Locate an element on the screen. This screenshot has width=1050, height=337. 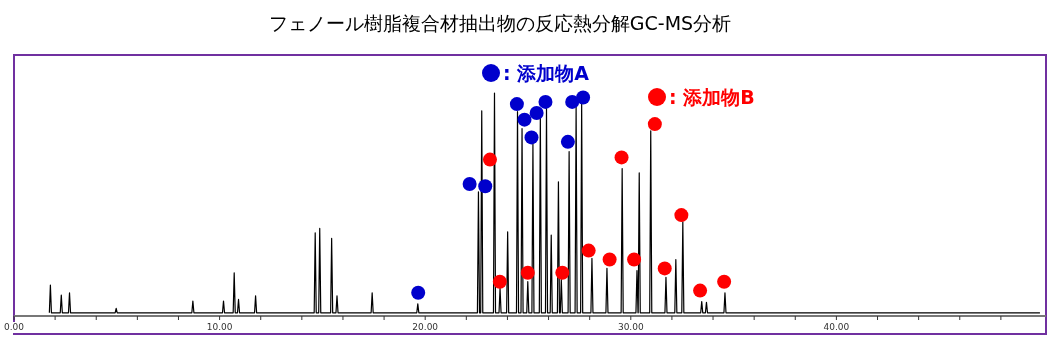
legend: : 添加物A is located at coordinates (535, 73).